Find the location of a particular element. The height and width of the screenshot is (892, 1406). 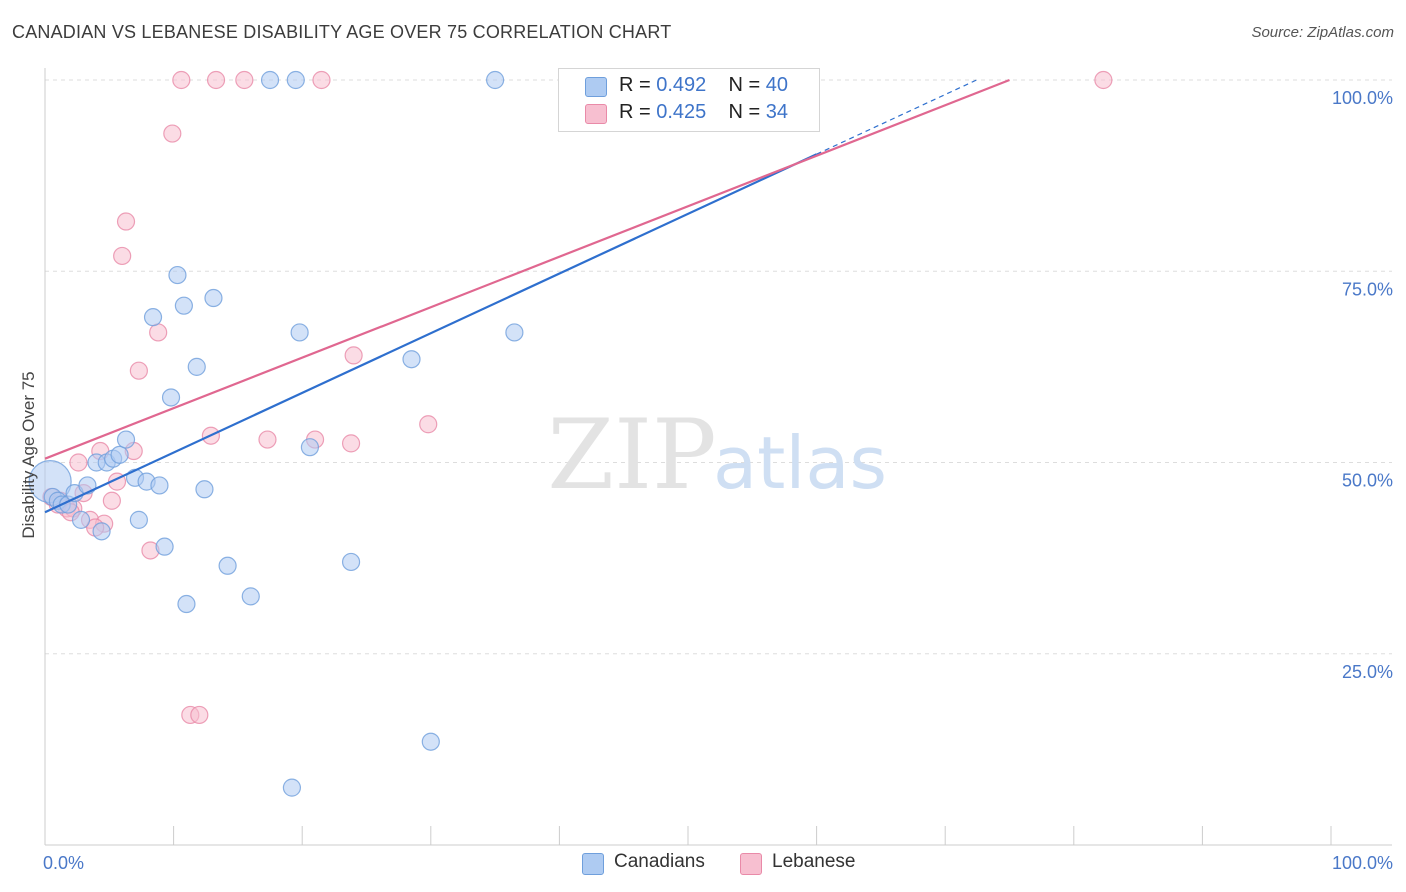

watermark: ZIP atlas is located at coordinates (717, 455).